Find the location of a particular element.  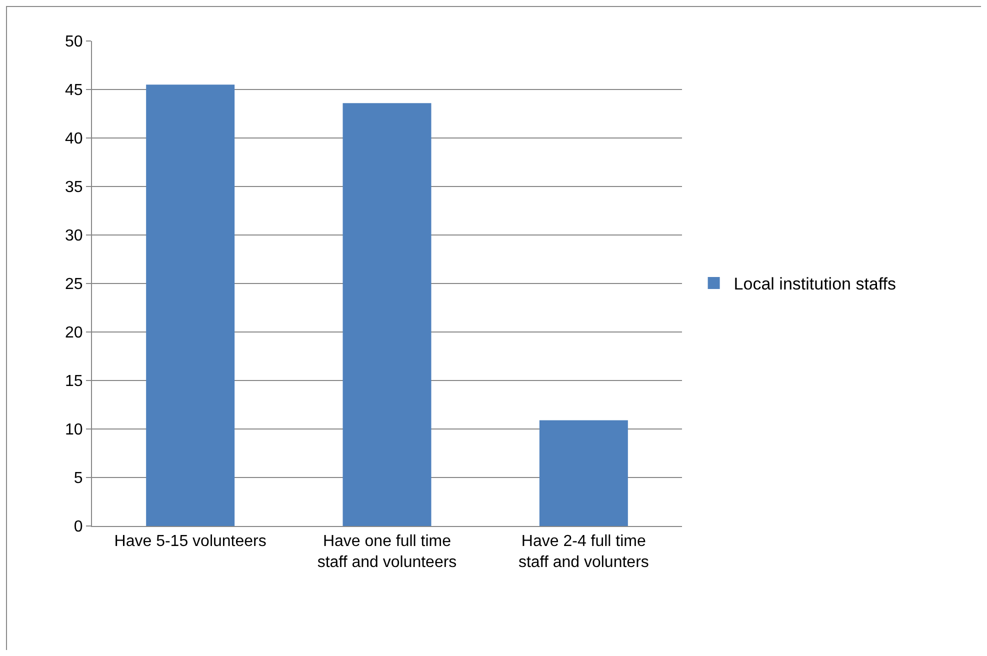

y-tick-label: 50 is located at coordinates (74, 42).